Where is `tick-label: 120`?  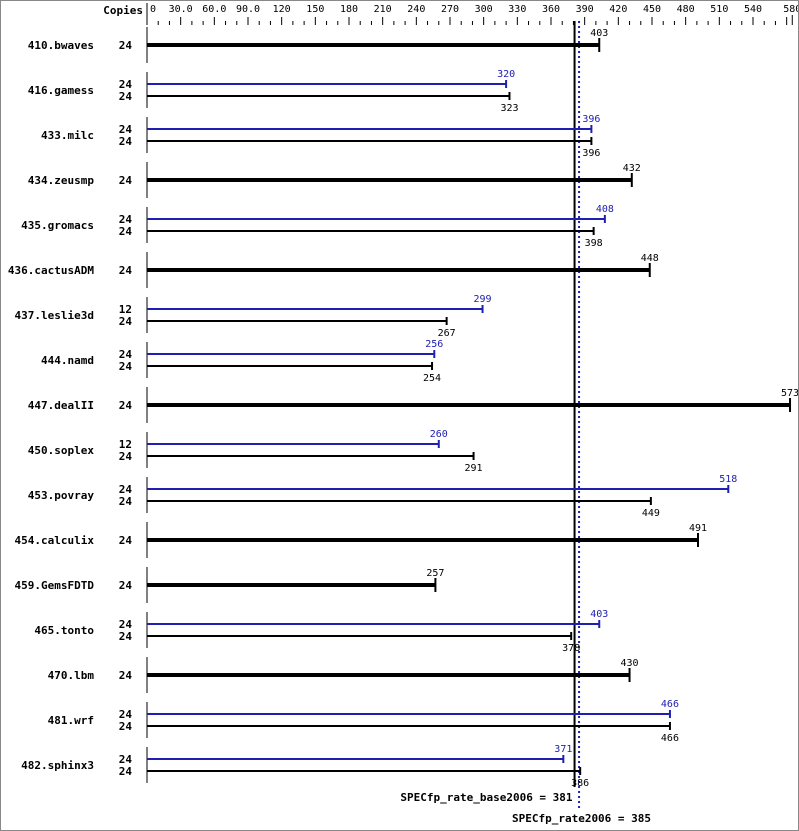 tick-label: 120 is located at coordinates (282, 9).